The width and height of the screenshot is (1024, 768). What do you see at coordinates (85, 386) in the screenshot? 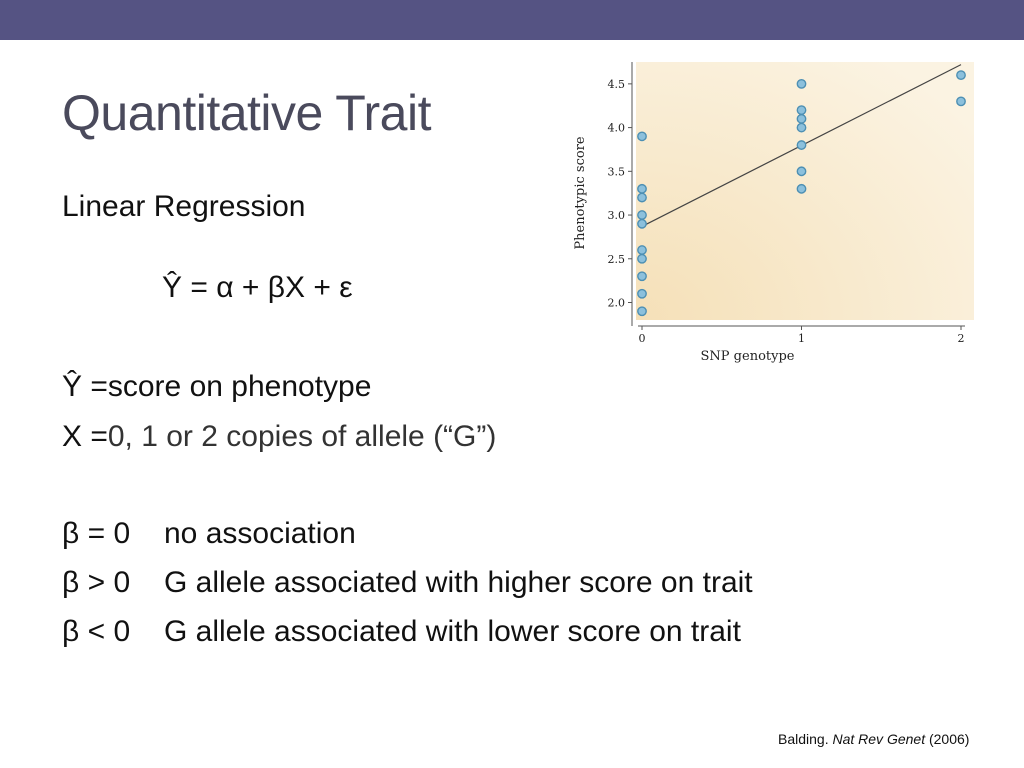
I see `definition-y-symbol: Ŷ =` at bounding box center [85, 386].